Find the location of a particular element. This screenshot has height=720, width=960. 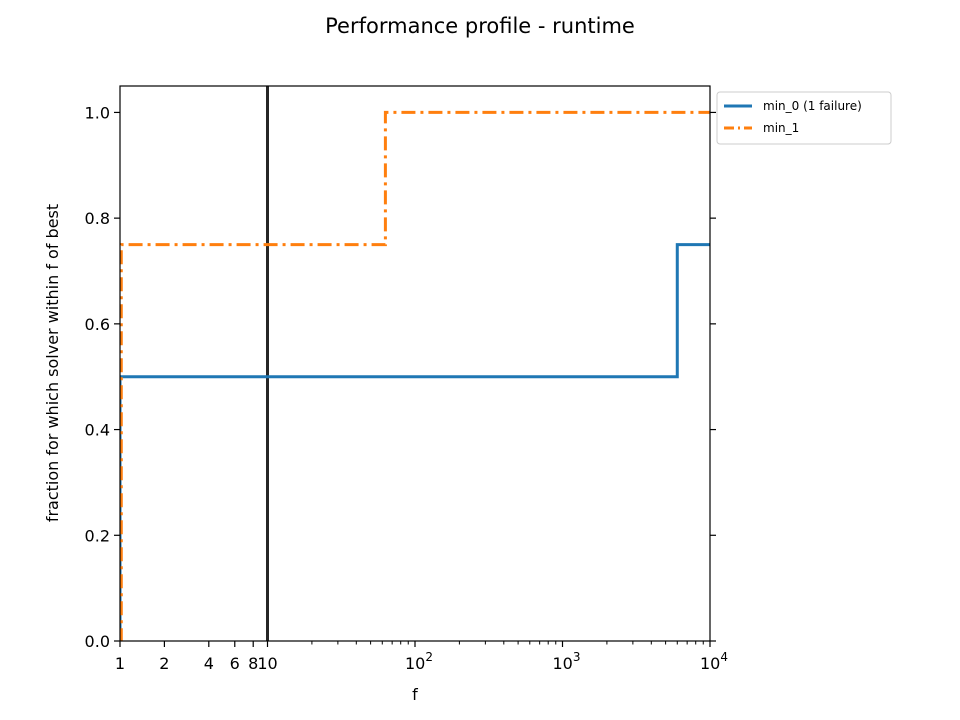

legend-label-2: min_1 is located at coordinates (781, 128).